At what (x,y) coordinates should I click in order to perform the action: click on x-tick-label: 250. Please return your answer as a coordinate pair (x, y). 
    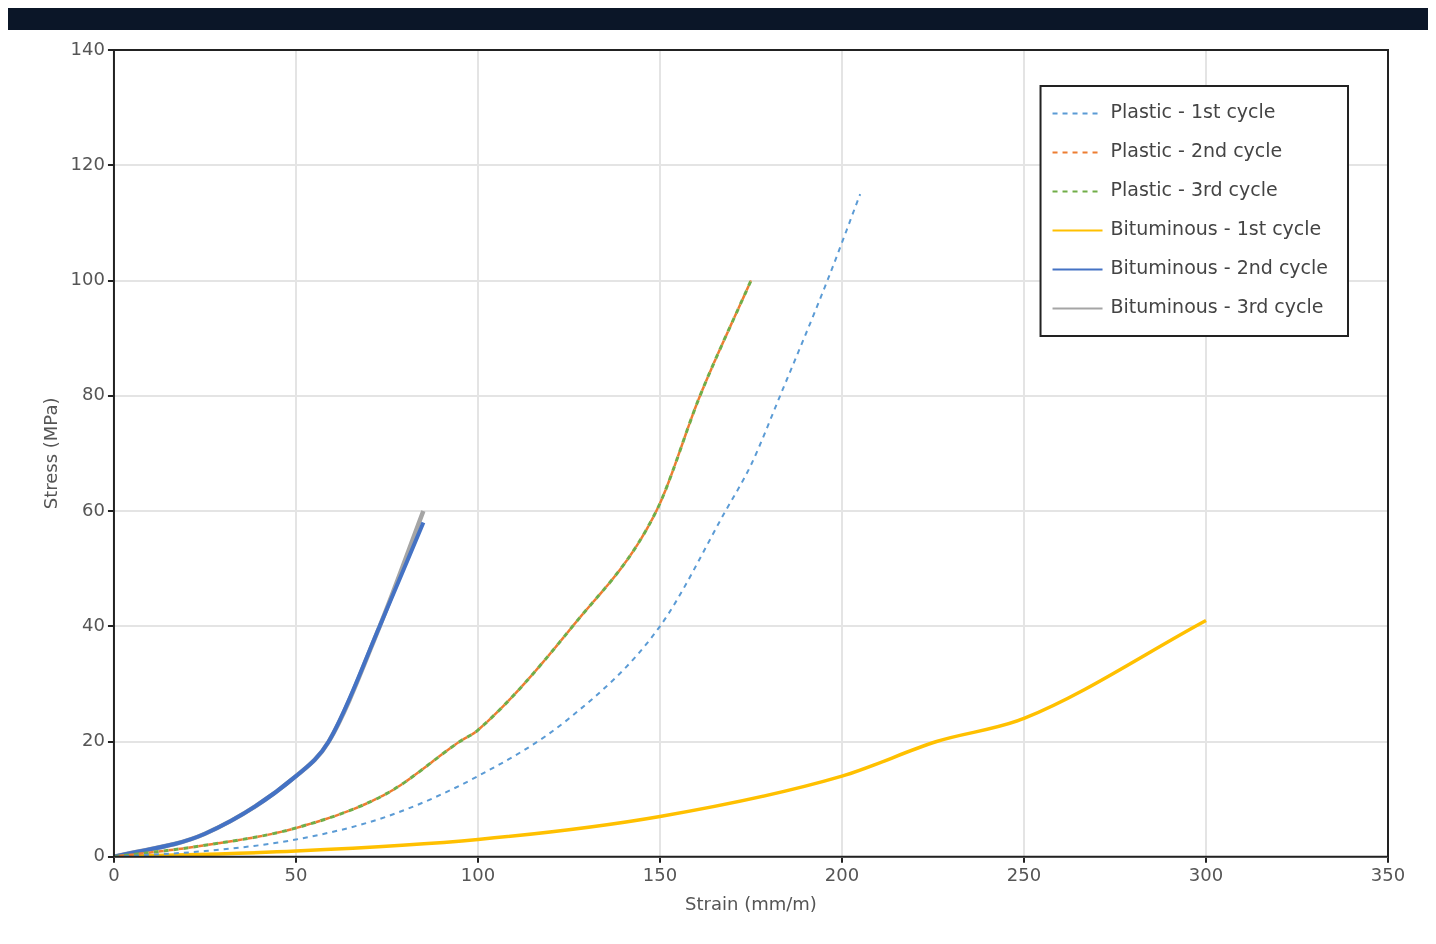
    Looking at the image, I should click on (1024, 875).